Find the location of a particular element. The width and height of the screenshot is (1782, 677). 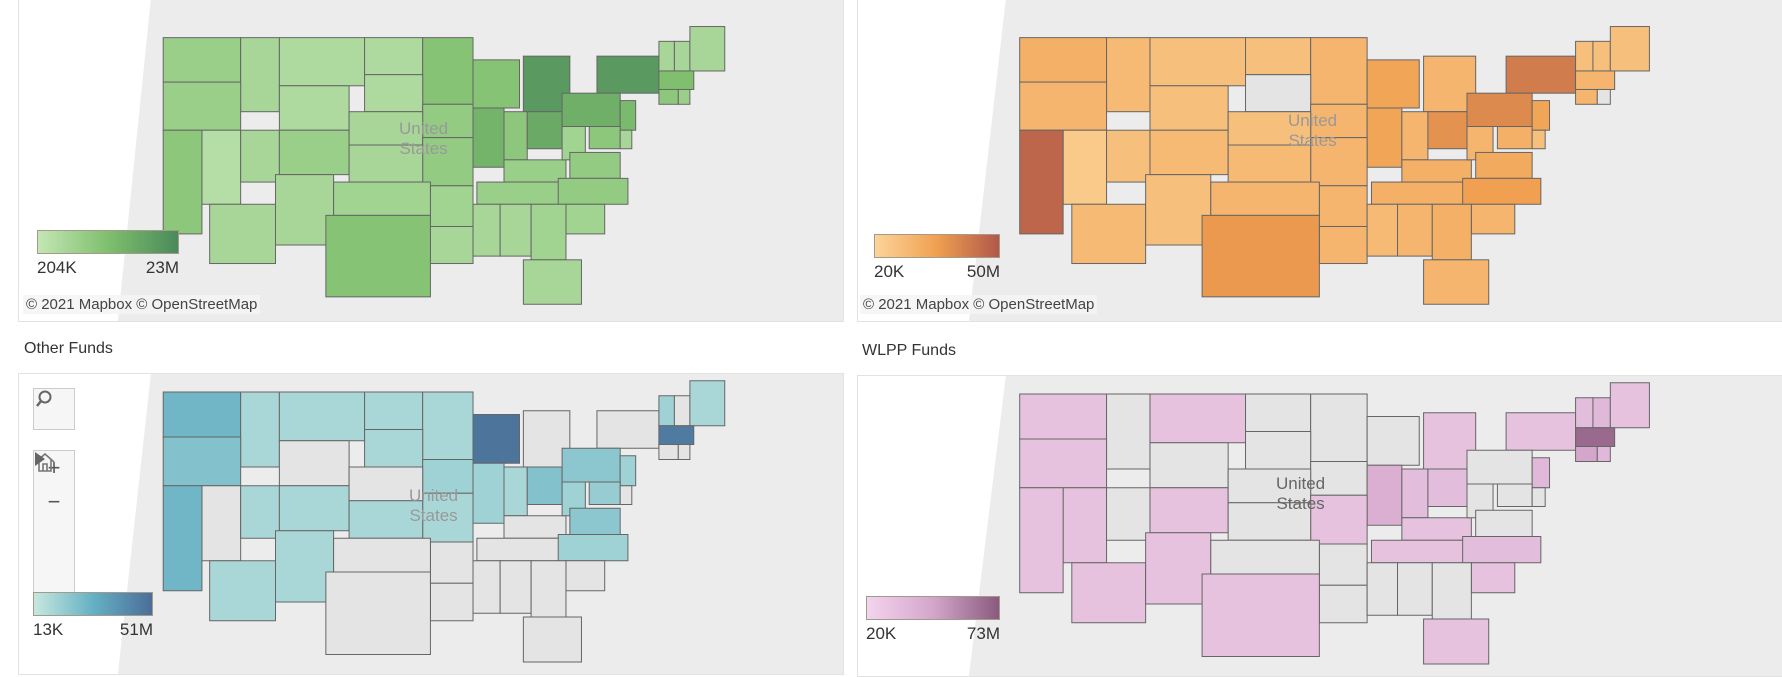

state-oh is located at coordinates (544, 130).